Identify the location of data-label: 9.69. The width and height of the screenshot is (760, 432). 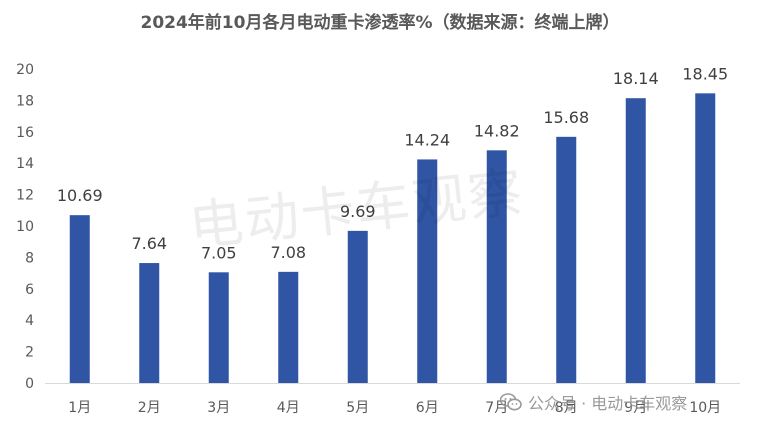
(358, 211).